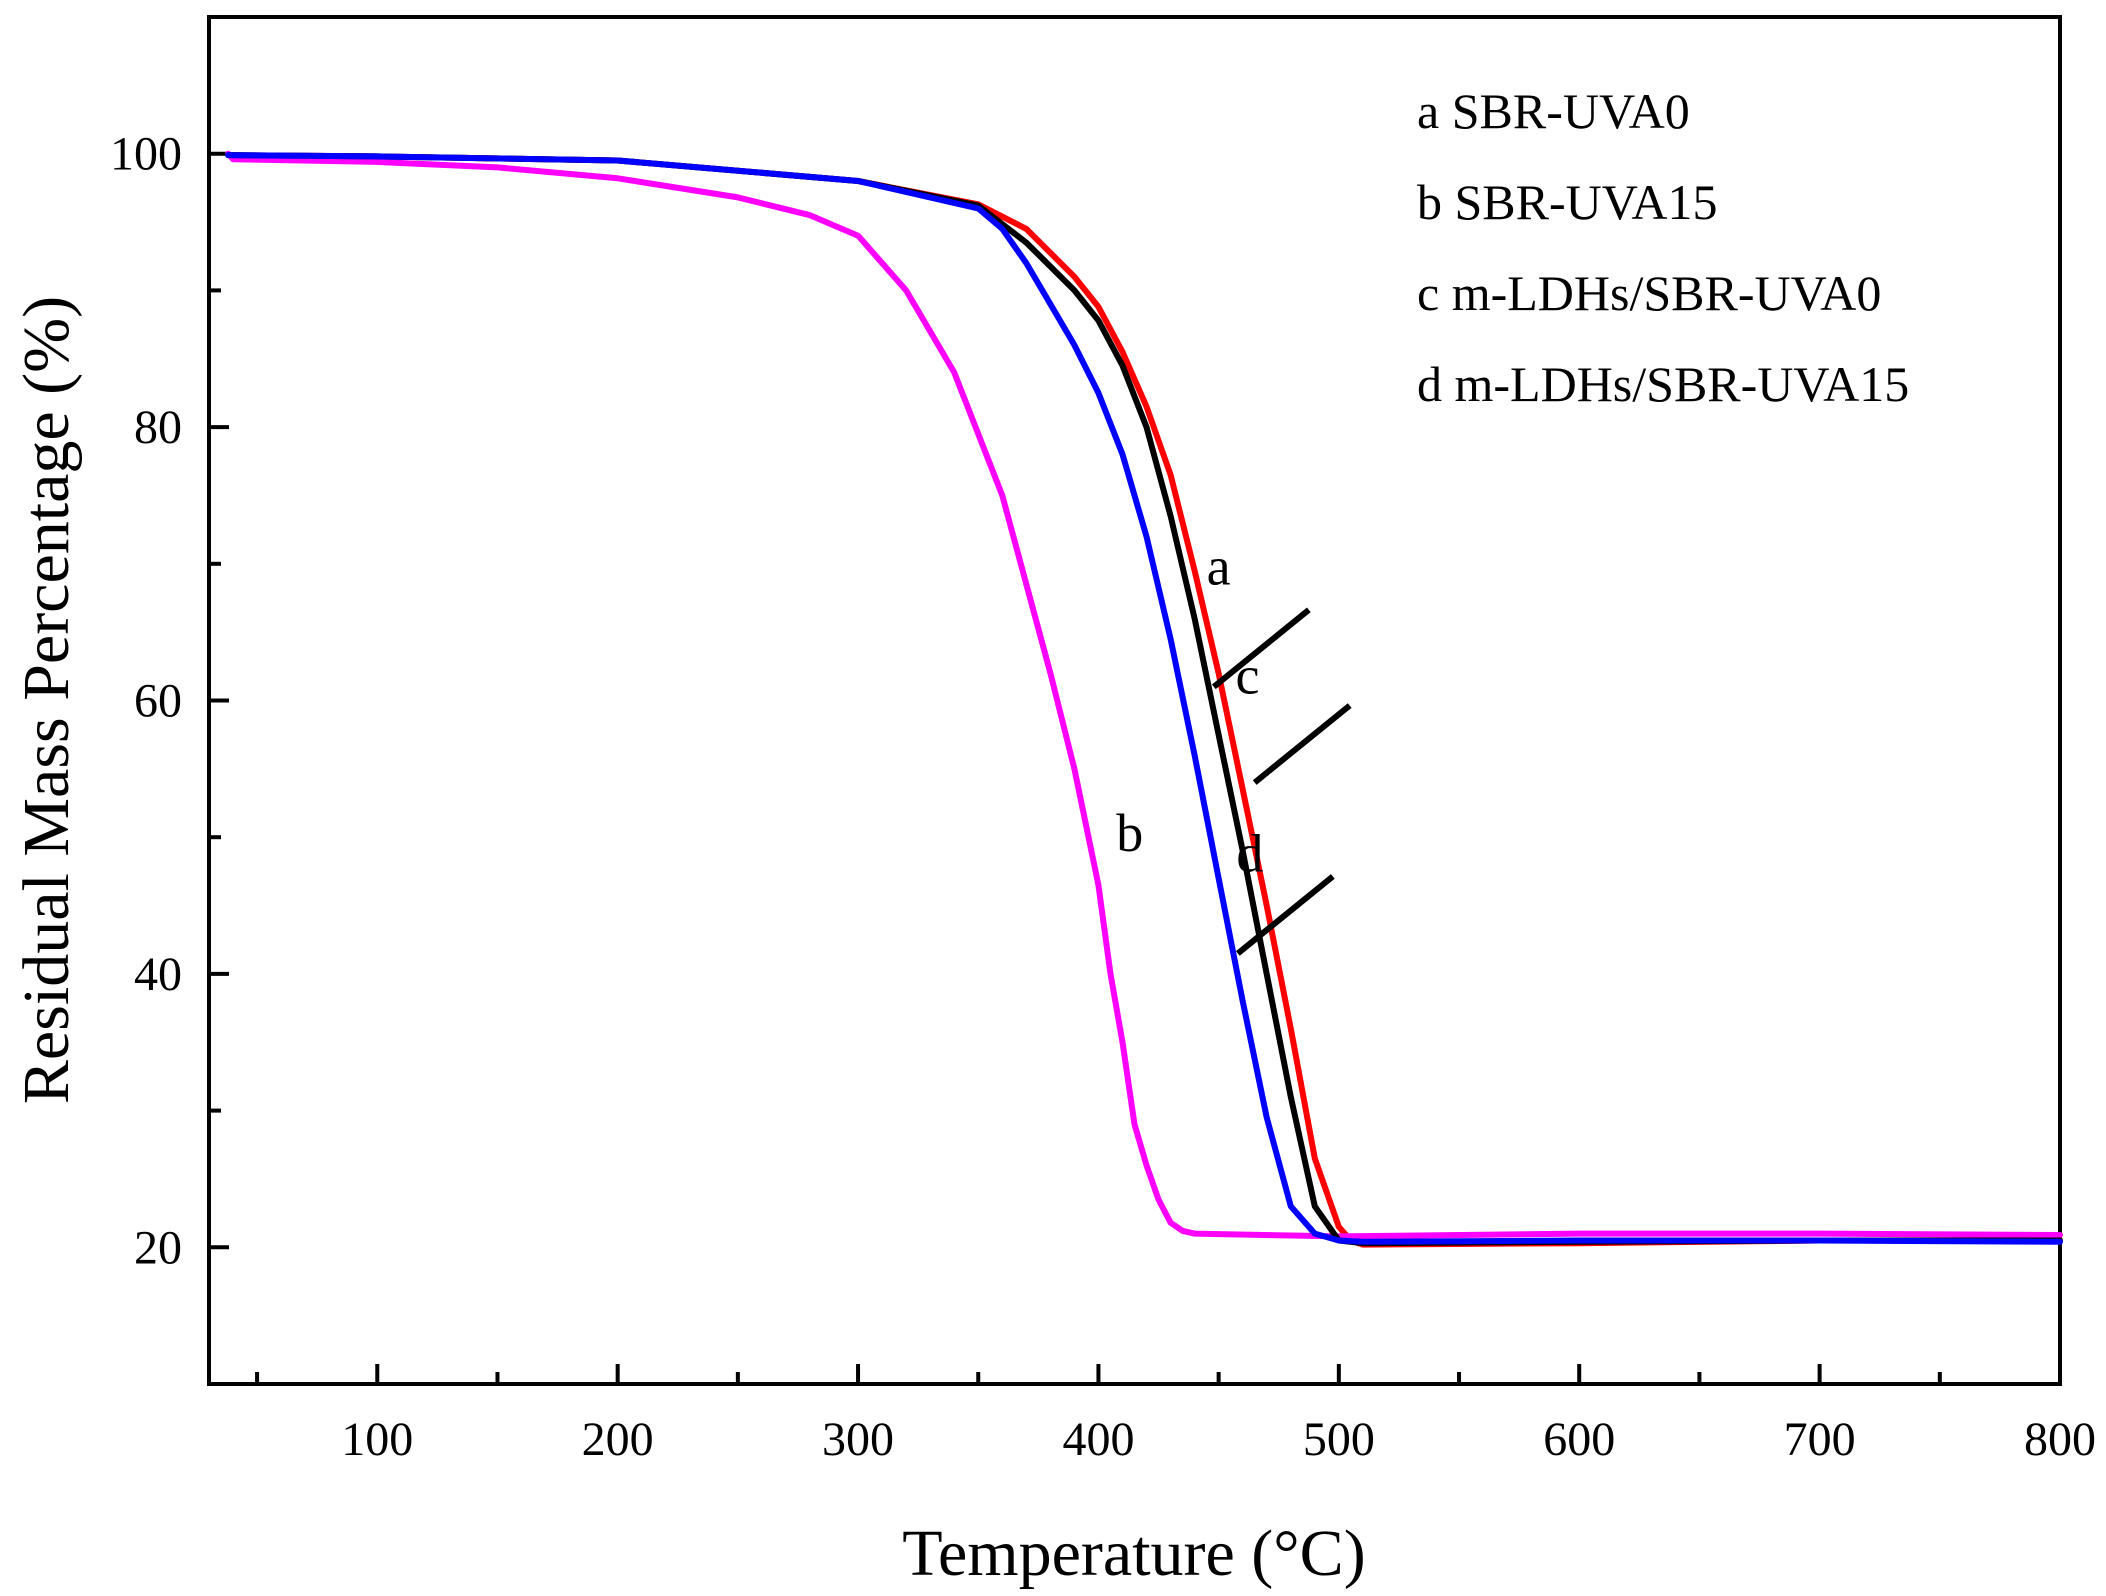  What do you see at coordinates (1247, 676) in the screenshot?
I see `annotation-label-c: c` at bounding box center [1247, 676].